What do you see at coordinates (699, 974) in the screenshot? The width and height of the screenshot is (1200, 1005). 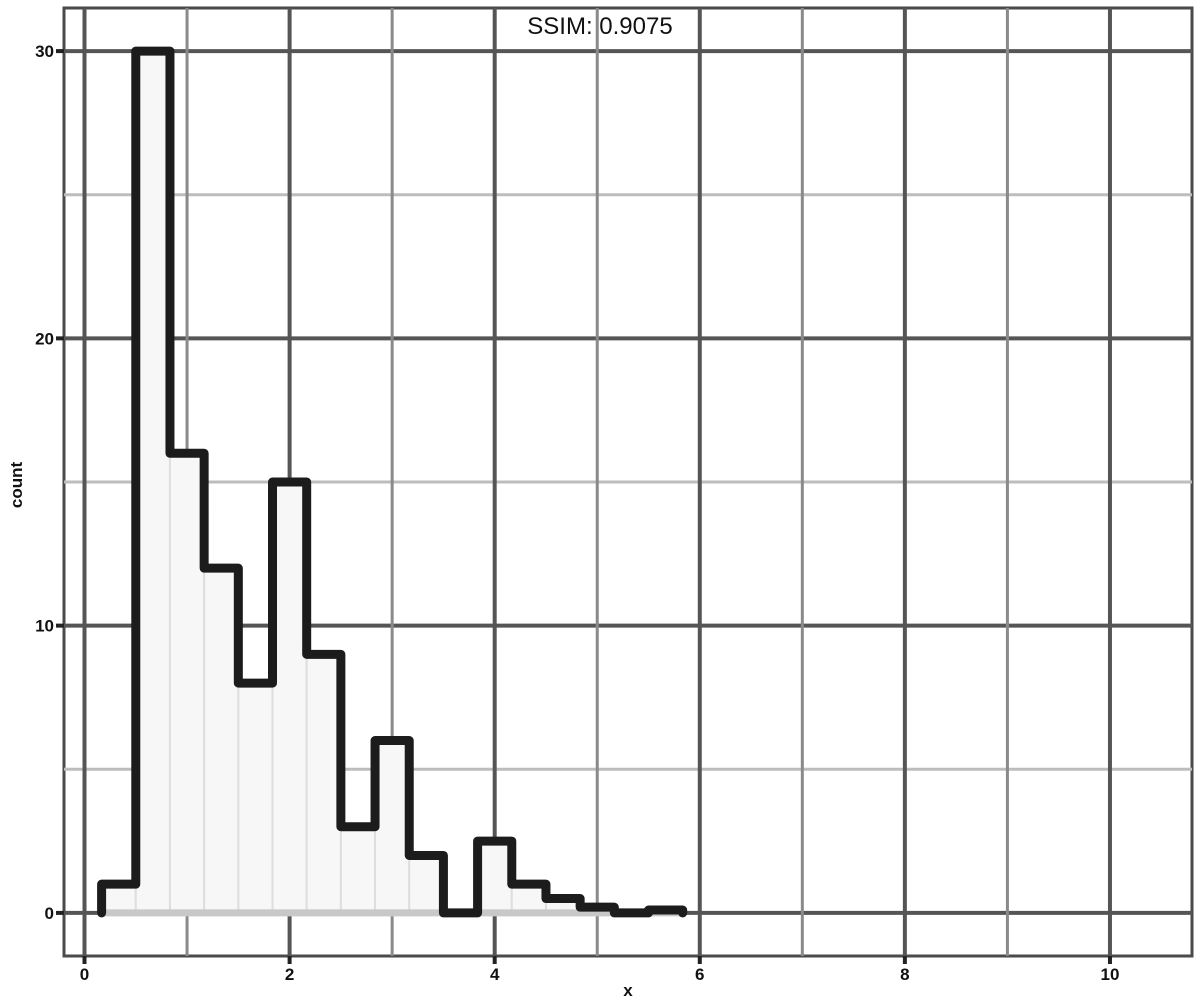 I see `x-tick-label: 6` at bounding box center [699, 974].